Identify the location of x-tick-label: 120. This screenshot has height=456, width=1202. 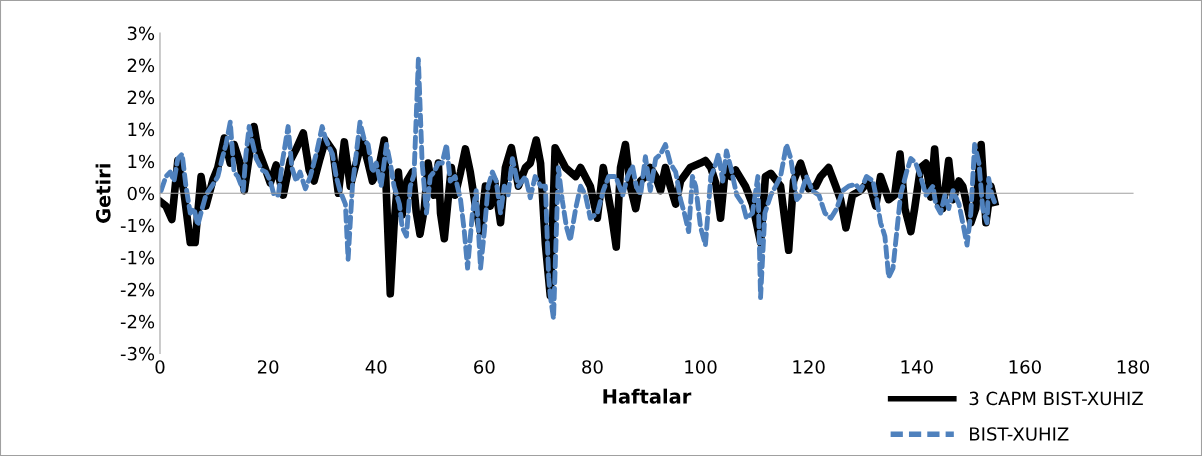
(809, 367).